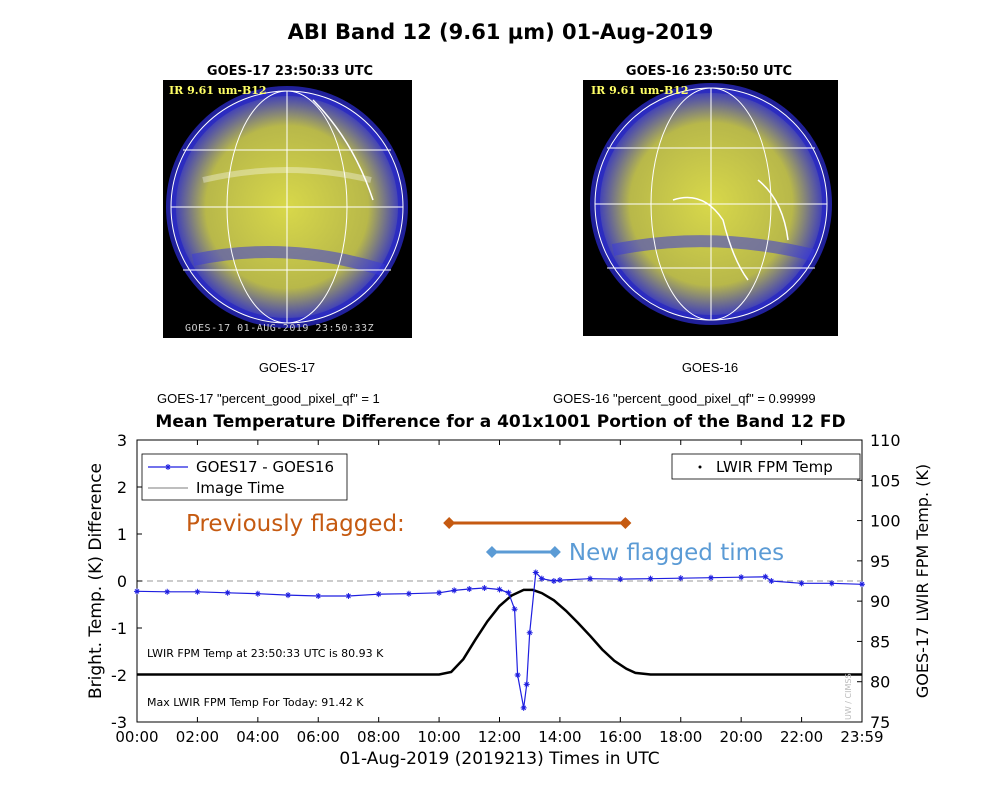 This screenshot has width=1001, height=809. I want to click on goes17-image-stamp: GOES-17 01-AUG-2019 23:50:33Z, so click(280, 328).